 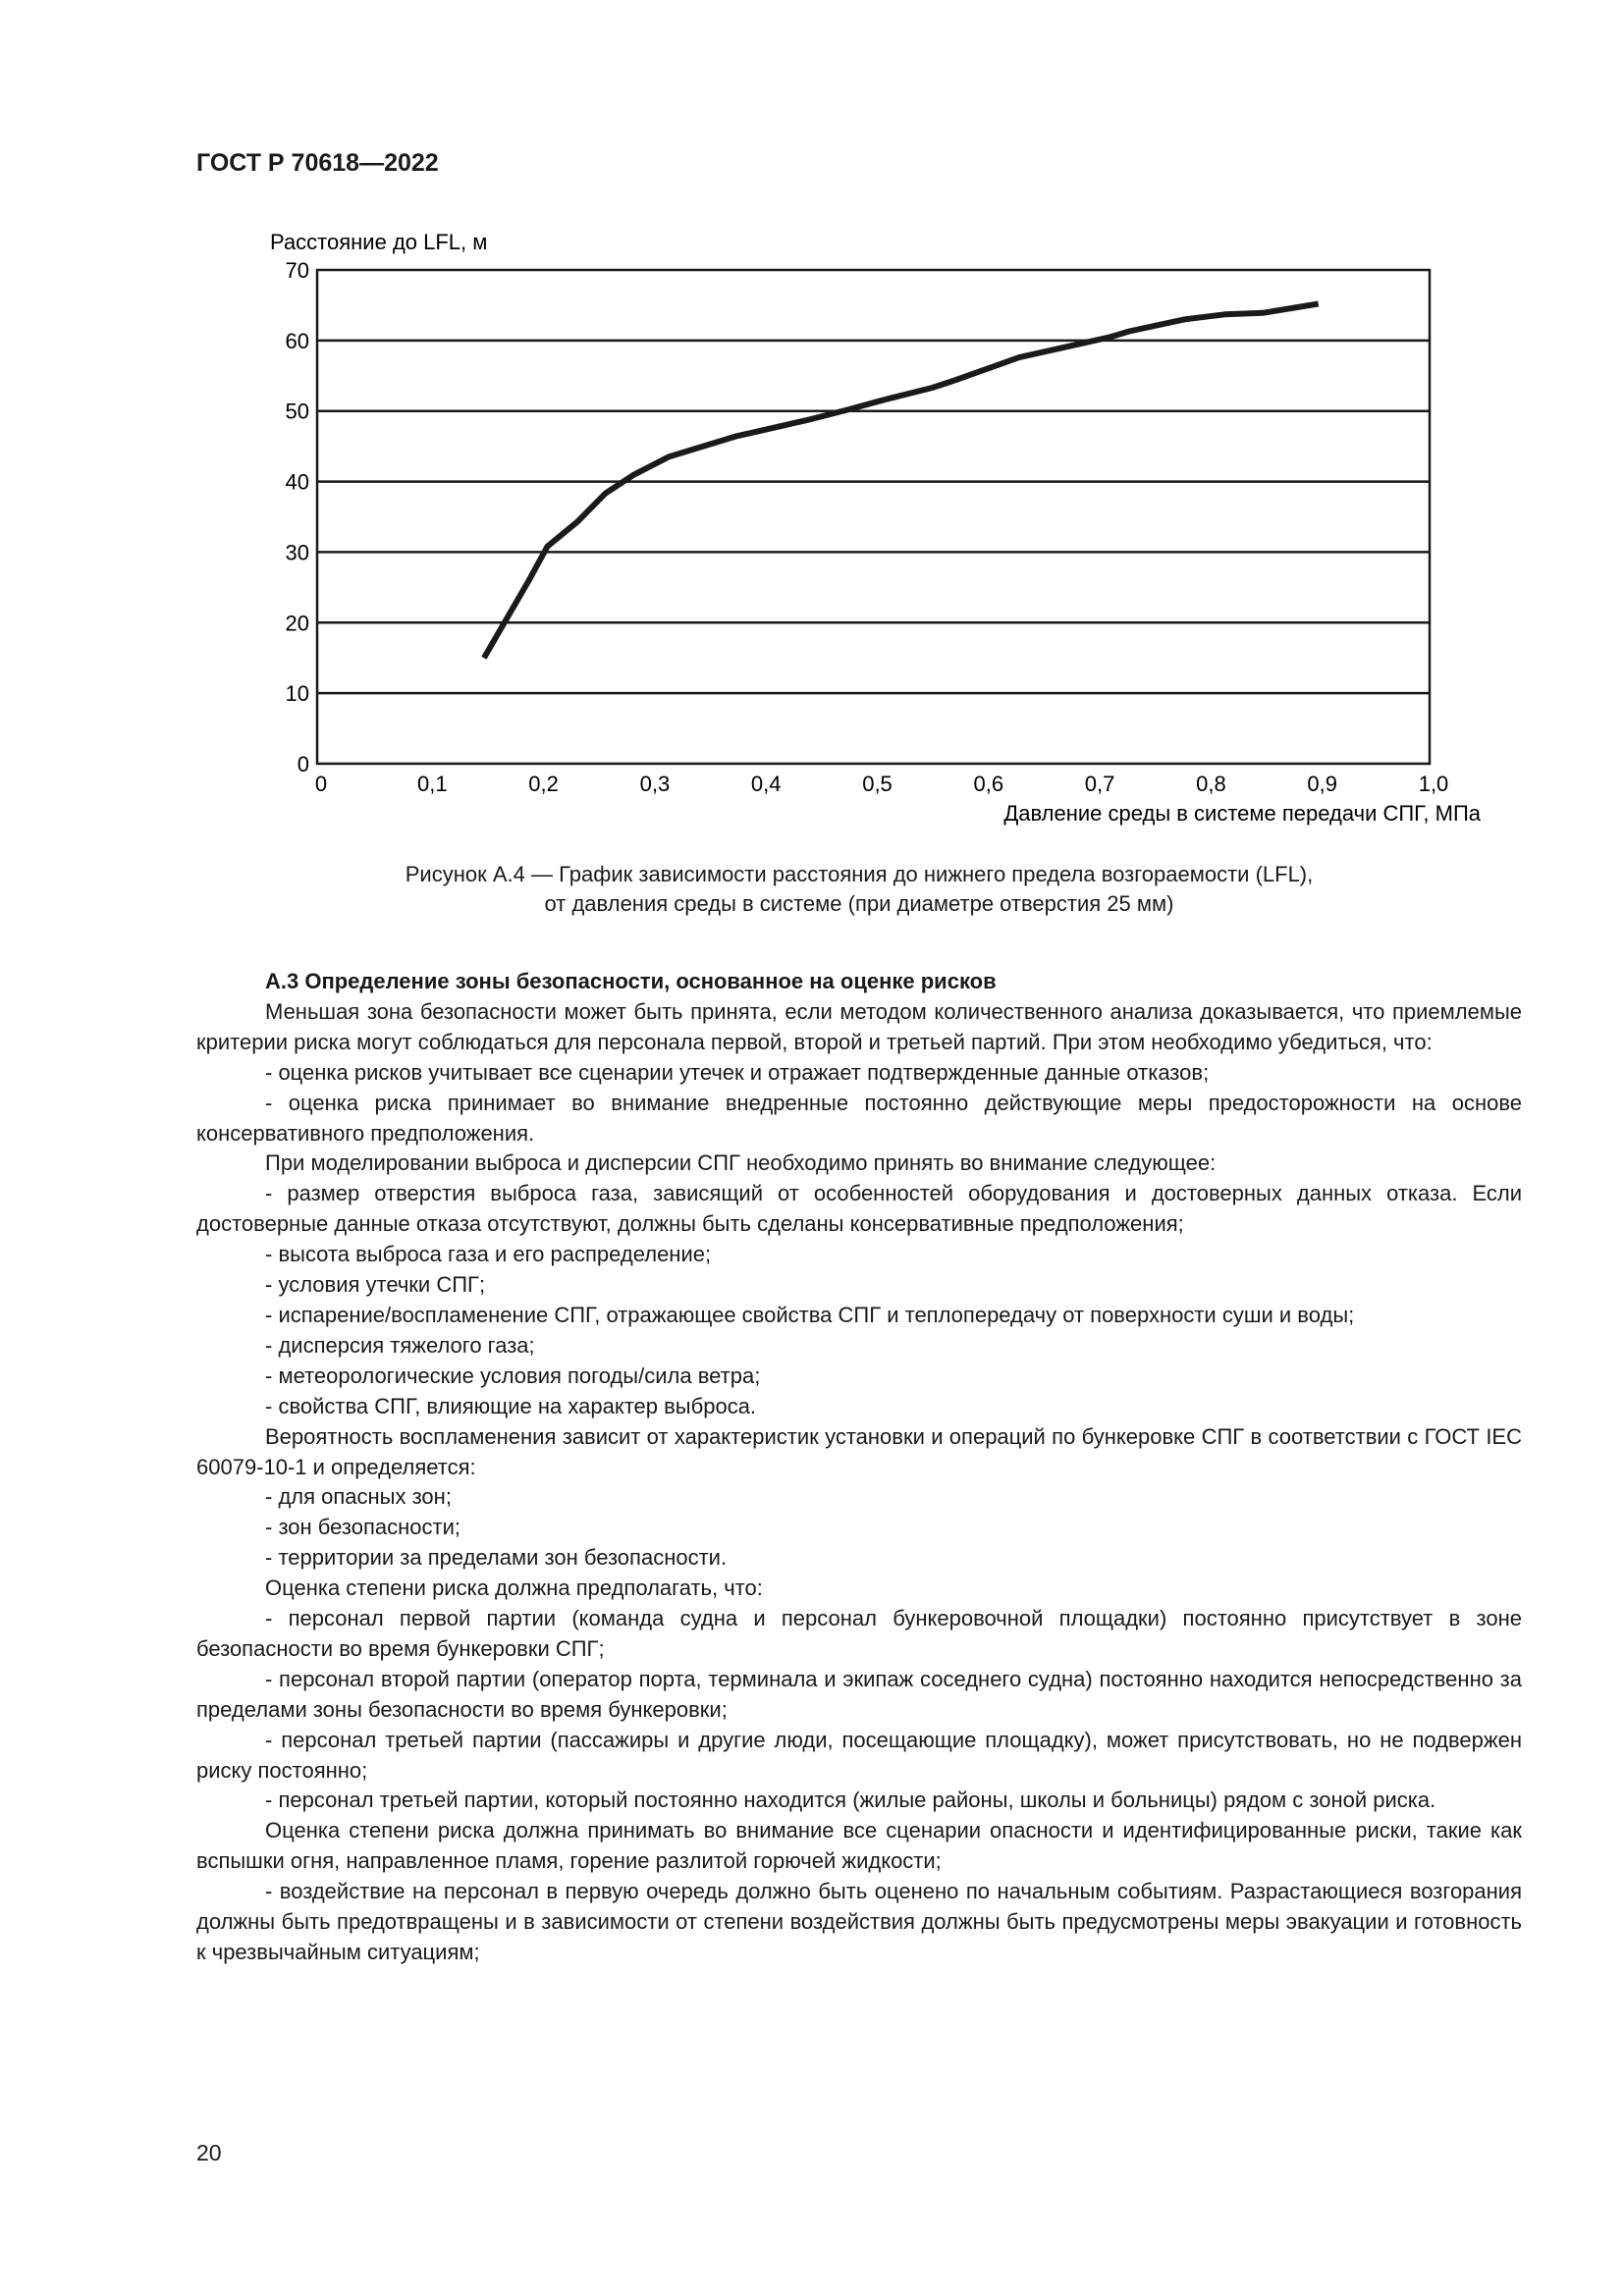 I want to click on plot-frame, so click(x=873, y=517).